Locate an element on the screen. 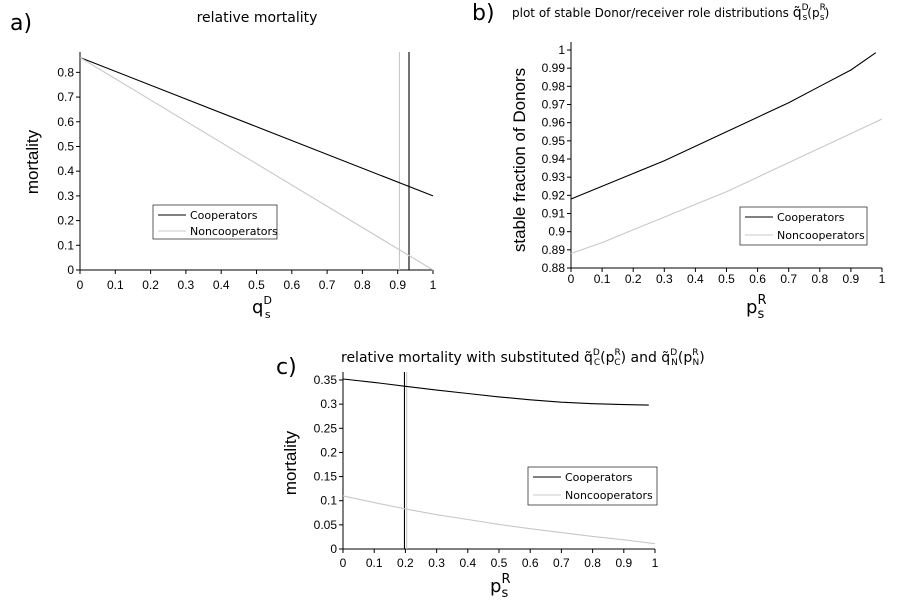 This screenshot has height=605, width=912. panel-c-xlabel: pR s is located at coordinates (500, 586).